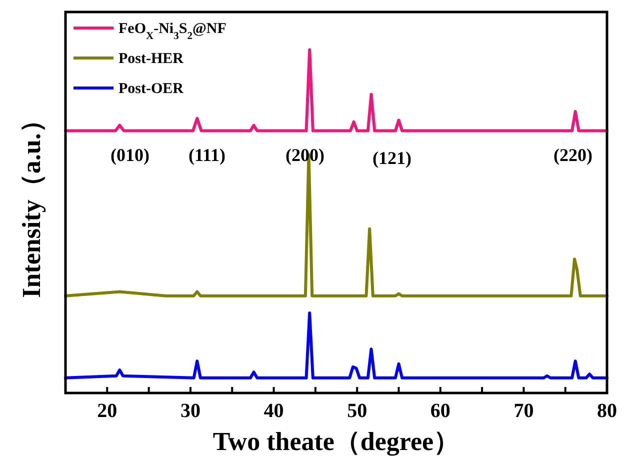  Describe the element at coordinates (573, 155) in the screenshot. I see `annotation: (220)` at that location.